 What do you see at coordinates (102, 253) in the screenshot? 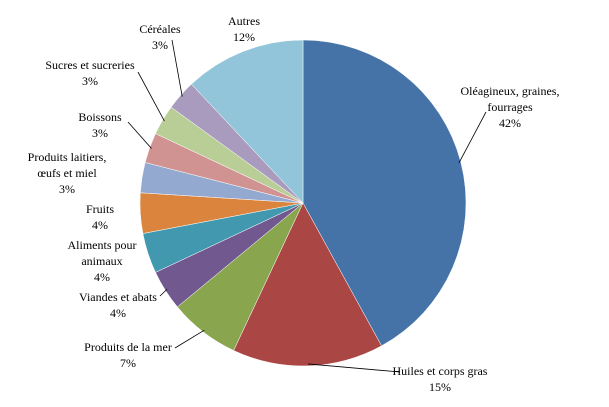
I see `slice-label: Aliments pour animaux` at bounding box center [102, 253].